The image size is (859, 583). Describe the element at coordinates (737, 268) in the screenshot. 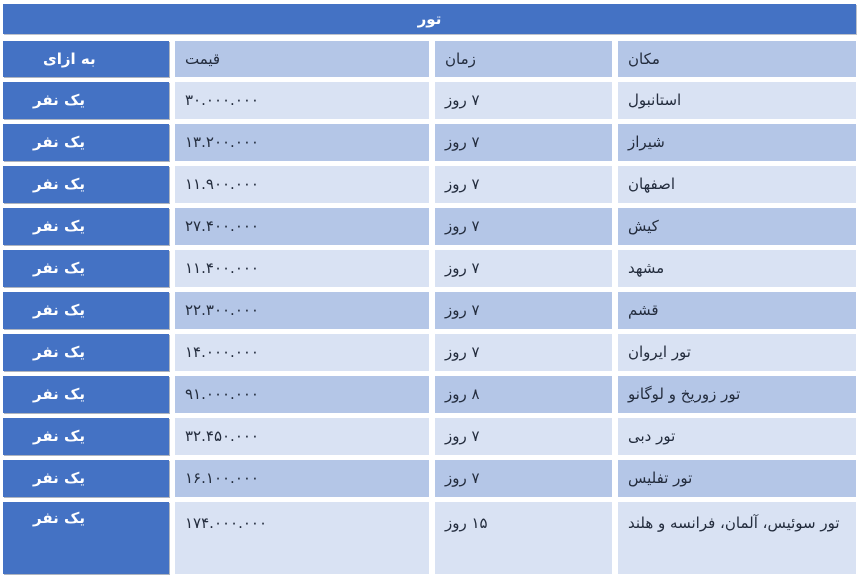

I see `place-cell: مشهد` at that location.